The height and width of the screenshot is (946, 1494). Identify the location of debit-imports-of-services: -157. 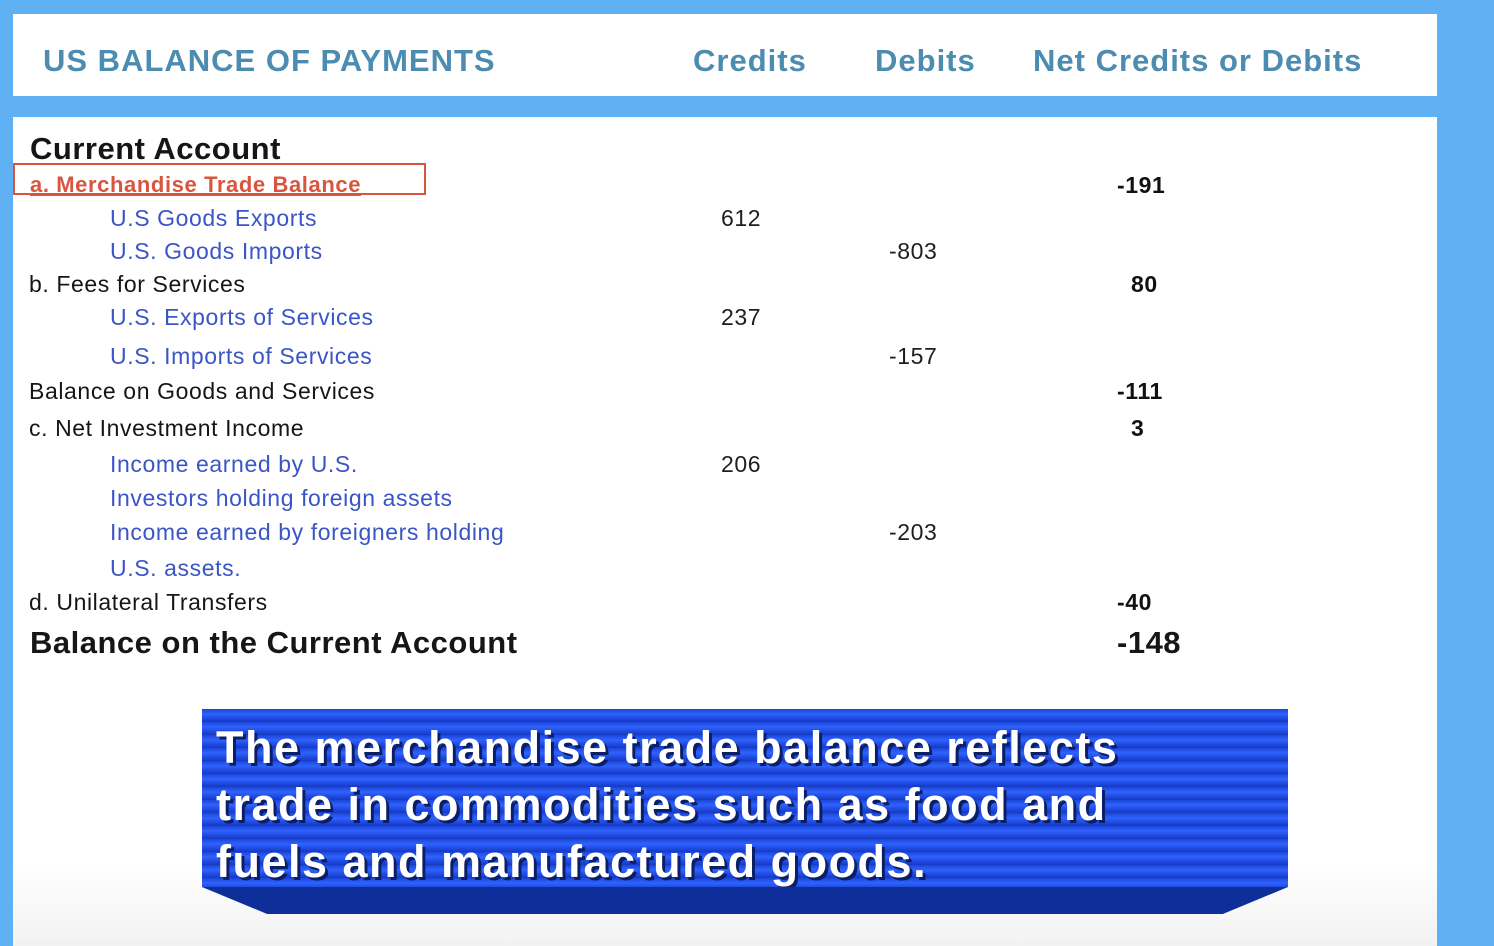
(913, 356).